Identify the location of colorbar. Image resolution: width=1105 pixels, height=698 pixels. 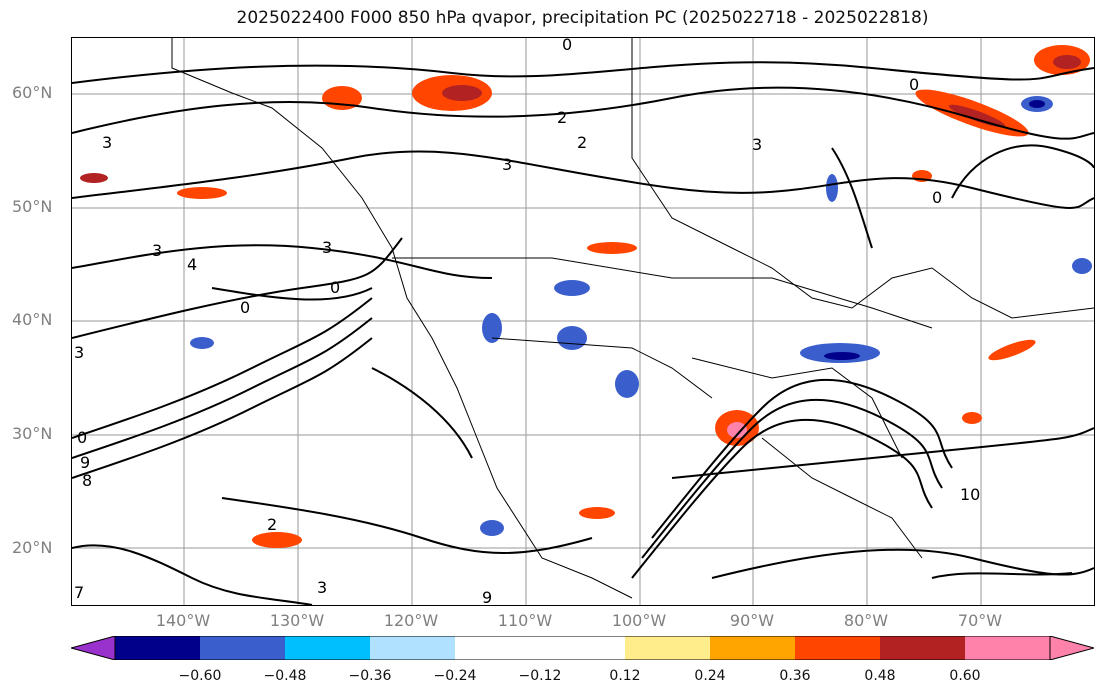
(582, 648).